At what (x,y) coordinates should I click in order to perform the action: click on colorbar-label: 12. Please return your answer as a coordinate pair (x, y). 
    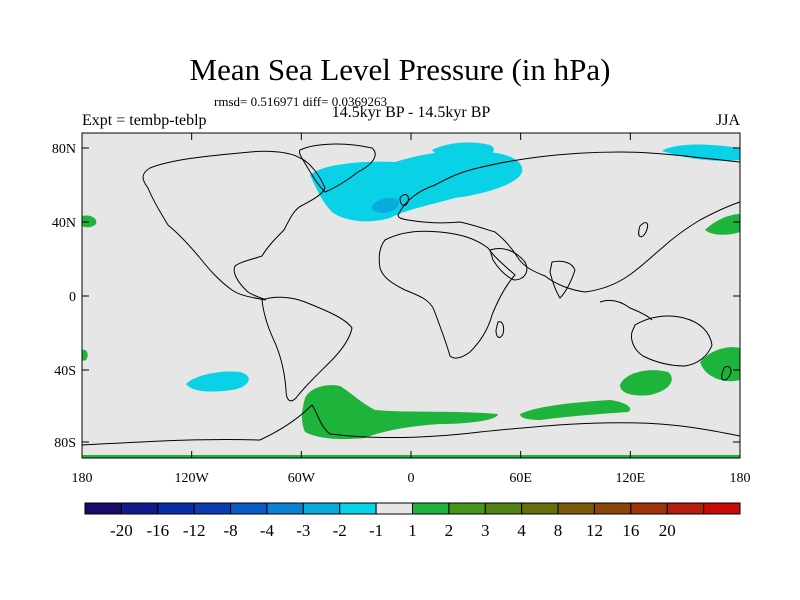
    Looking at the image, I should click on (594, 530).